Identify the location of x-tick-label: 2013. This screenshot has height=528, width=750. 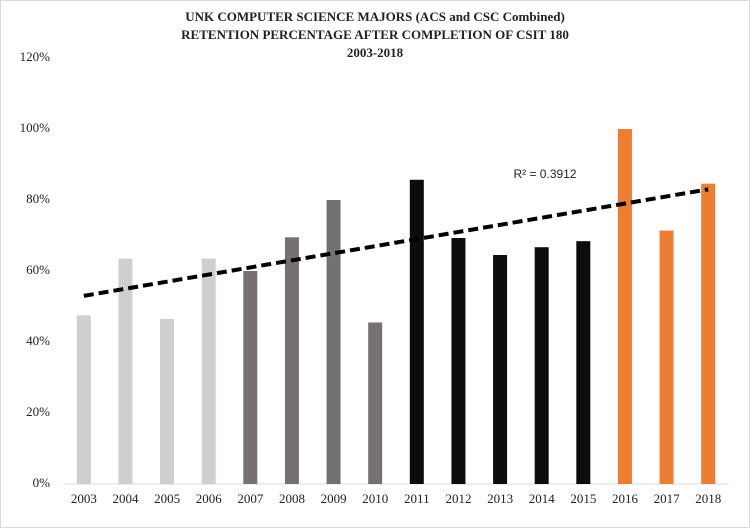
(500, 498).